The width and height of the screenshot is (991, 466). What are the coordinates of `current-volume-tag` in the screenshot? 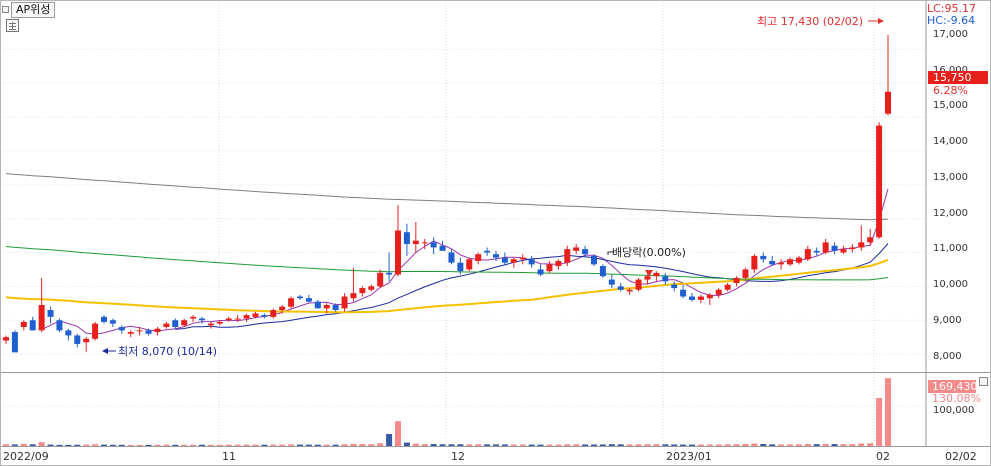 It's located at (952, 386).